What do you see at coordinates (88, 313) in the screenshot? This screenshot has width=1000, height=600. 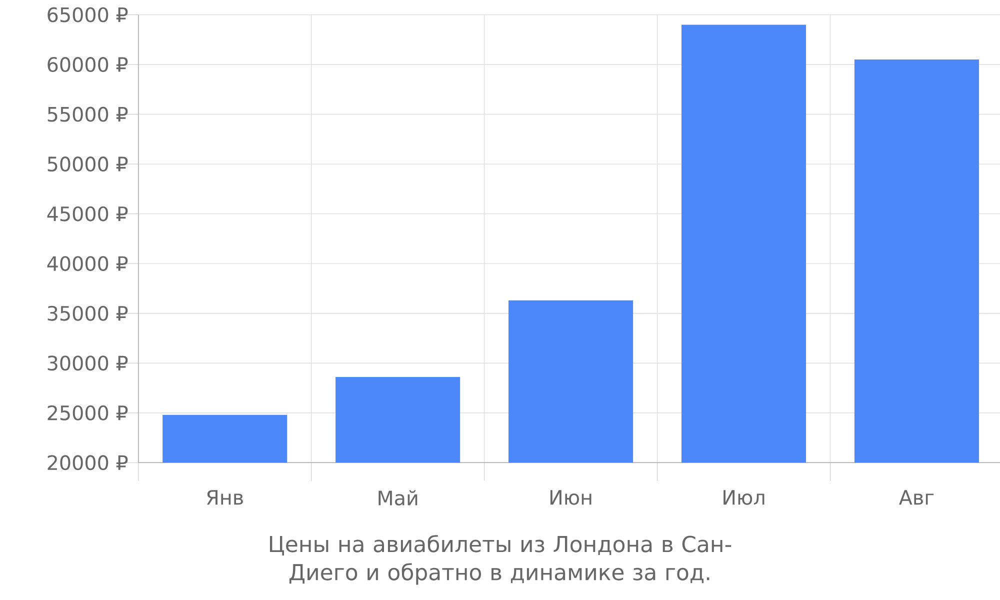 I see `y-tick-label: 35000 ₽` at bounding box center [88, 313].